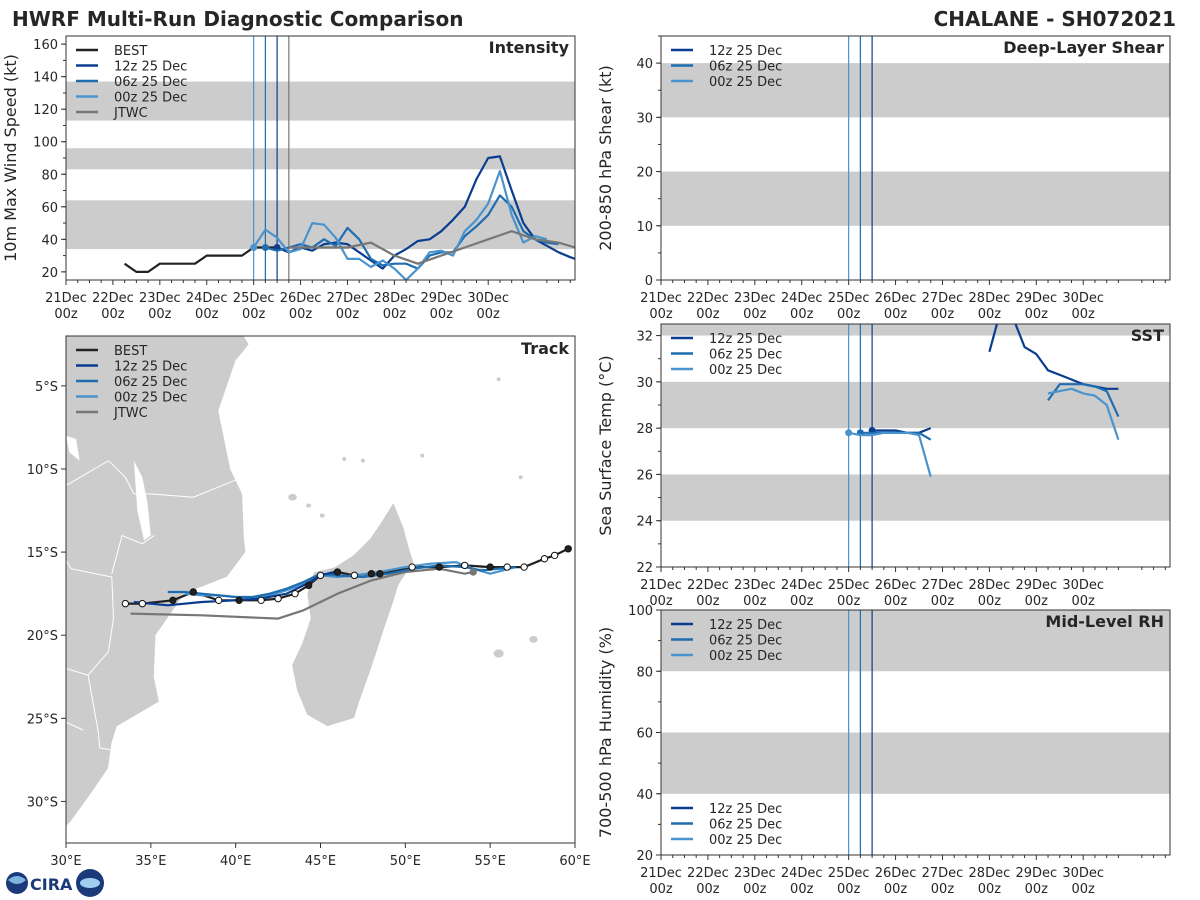  Describe the element at coordinates (130, 51) in the screenshot. I see `intensity-legend-label-0: BEST` at that location.